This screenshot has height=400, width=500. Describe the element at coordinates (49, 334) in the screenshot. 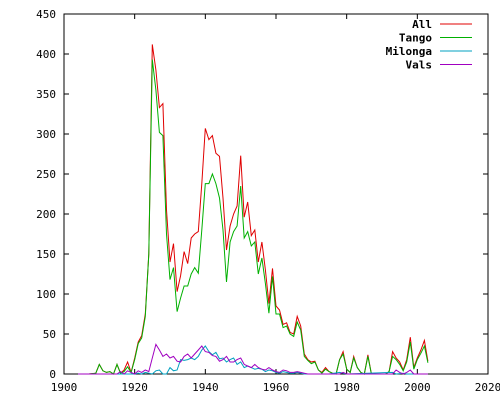

I see `y-tick-label: 50` at that location.